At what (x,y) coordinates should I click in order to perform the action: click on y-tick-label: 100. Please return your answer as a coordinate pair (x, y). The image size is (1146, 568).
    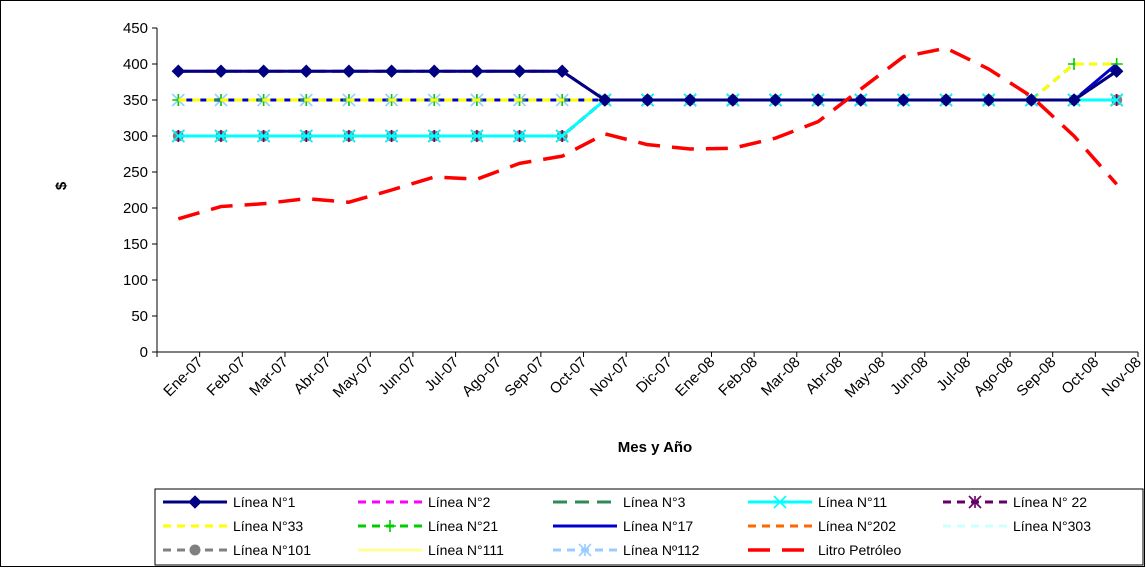
    Looking at the image, I should click on (135, 280).